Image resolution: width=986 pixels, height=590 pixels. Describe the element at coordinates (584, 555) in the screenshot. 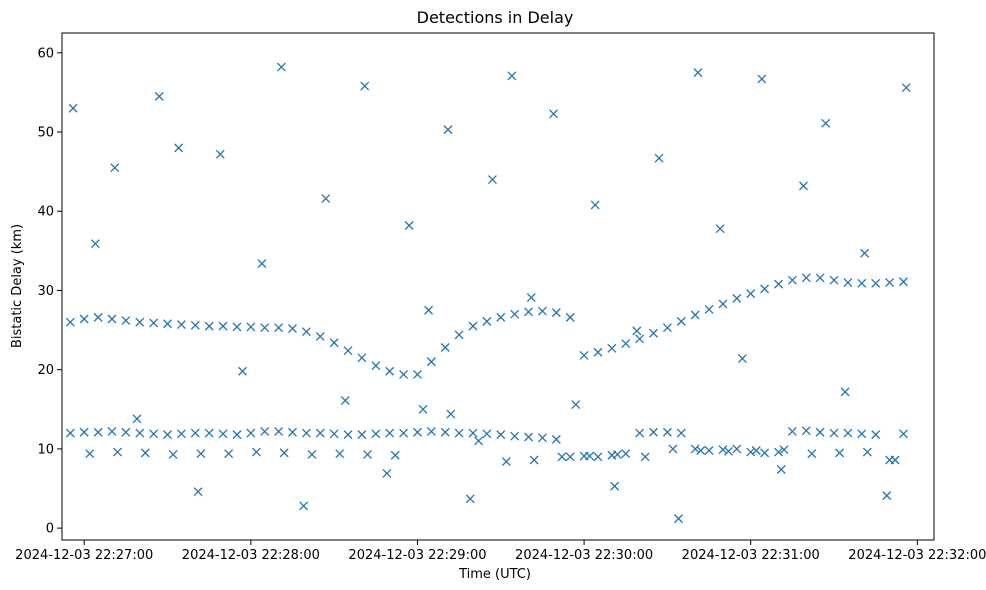

I see `x-tick-label: 2024-12-03 22:30:00` at that location.